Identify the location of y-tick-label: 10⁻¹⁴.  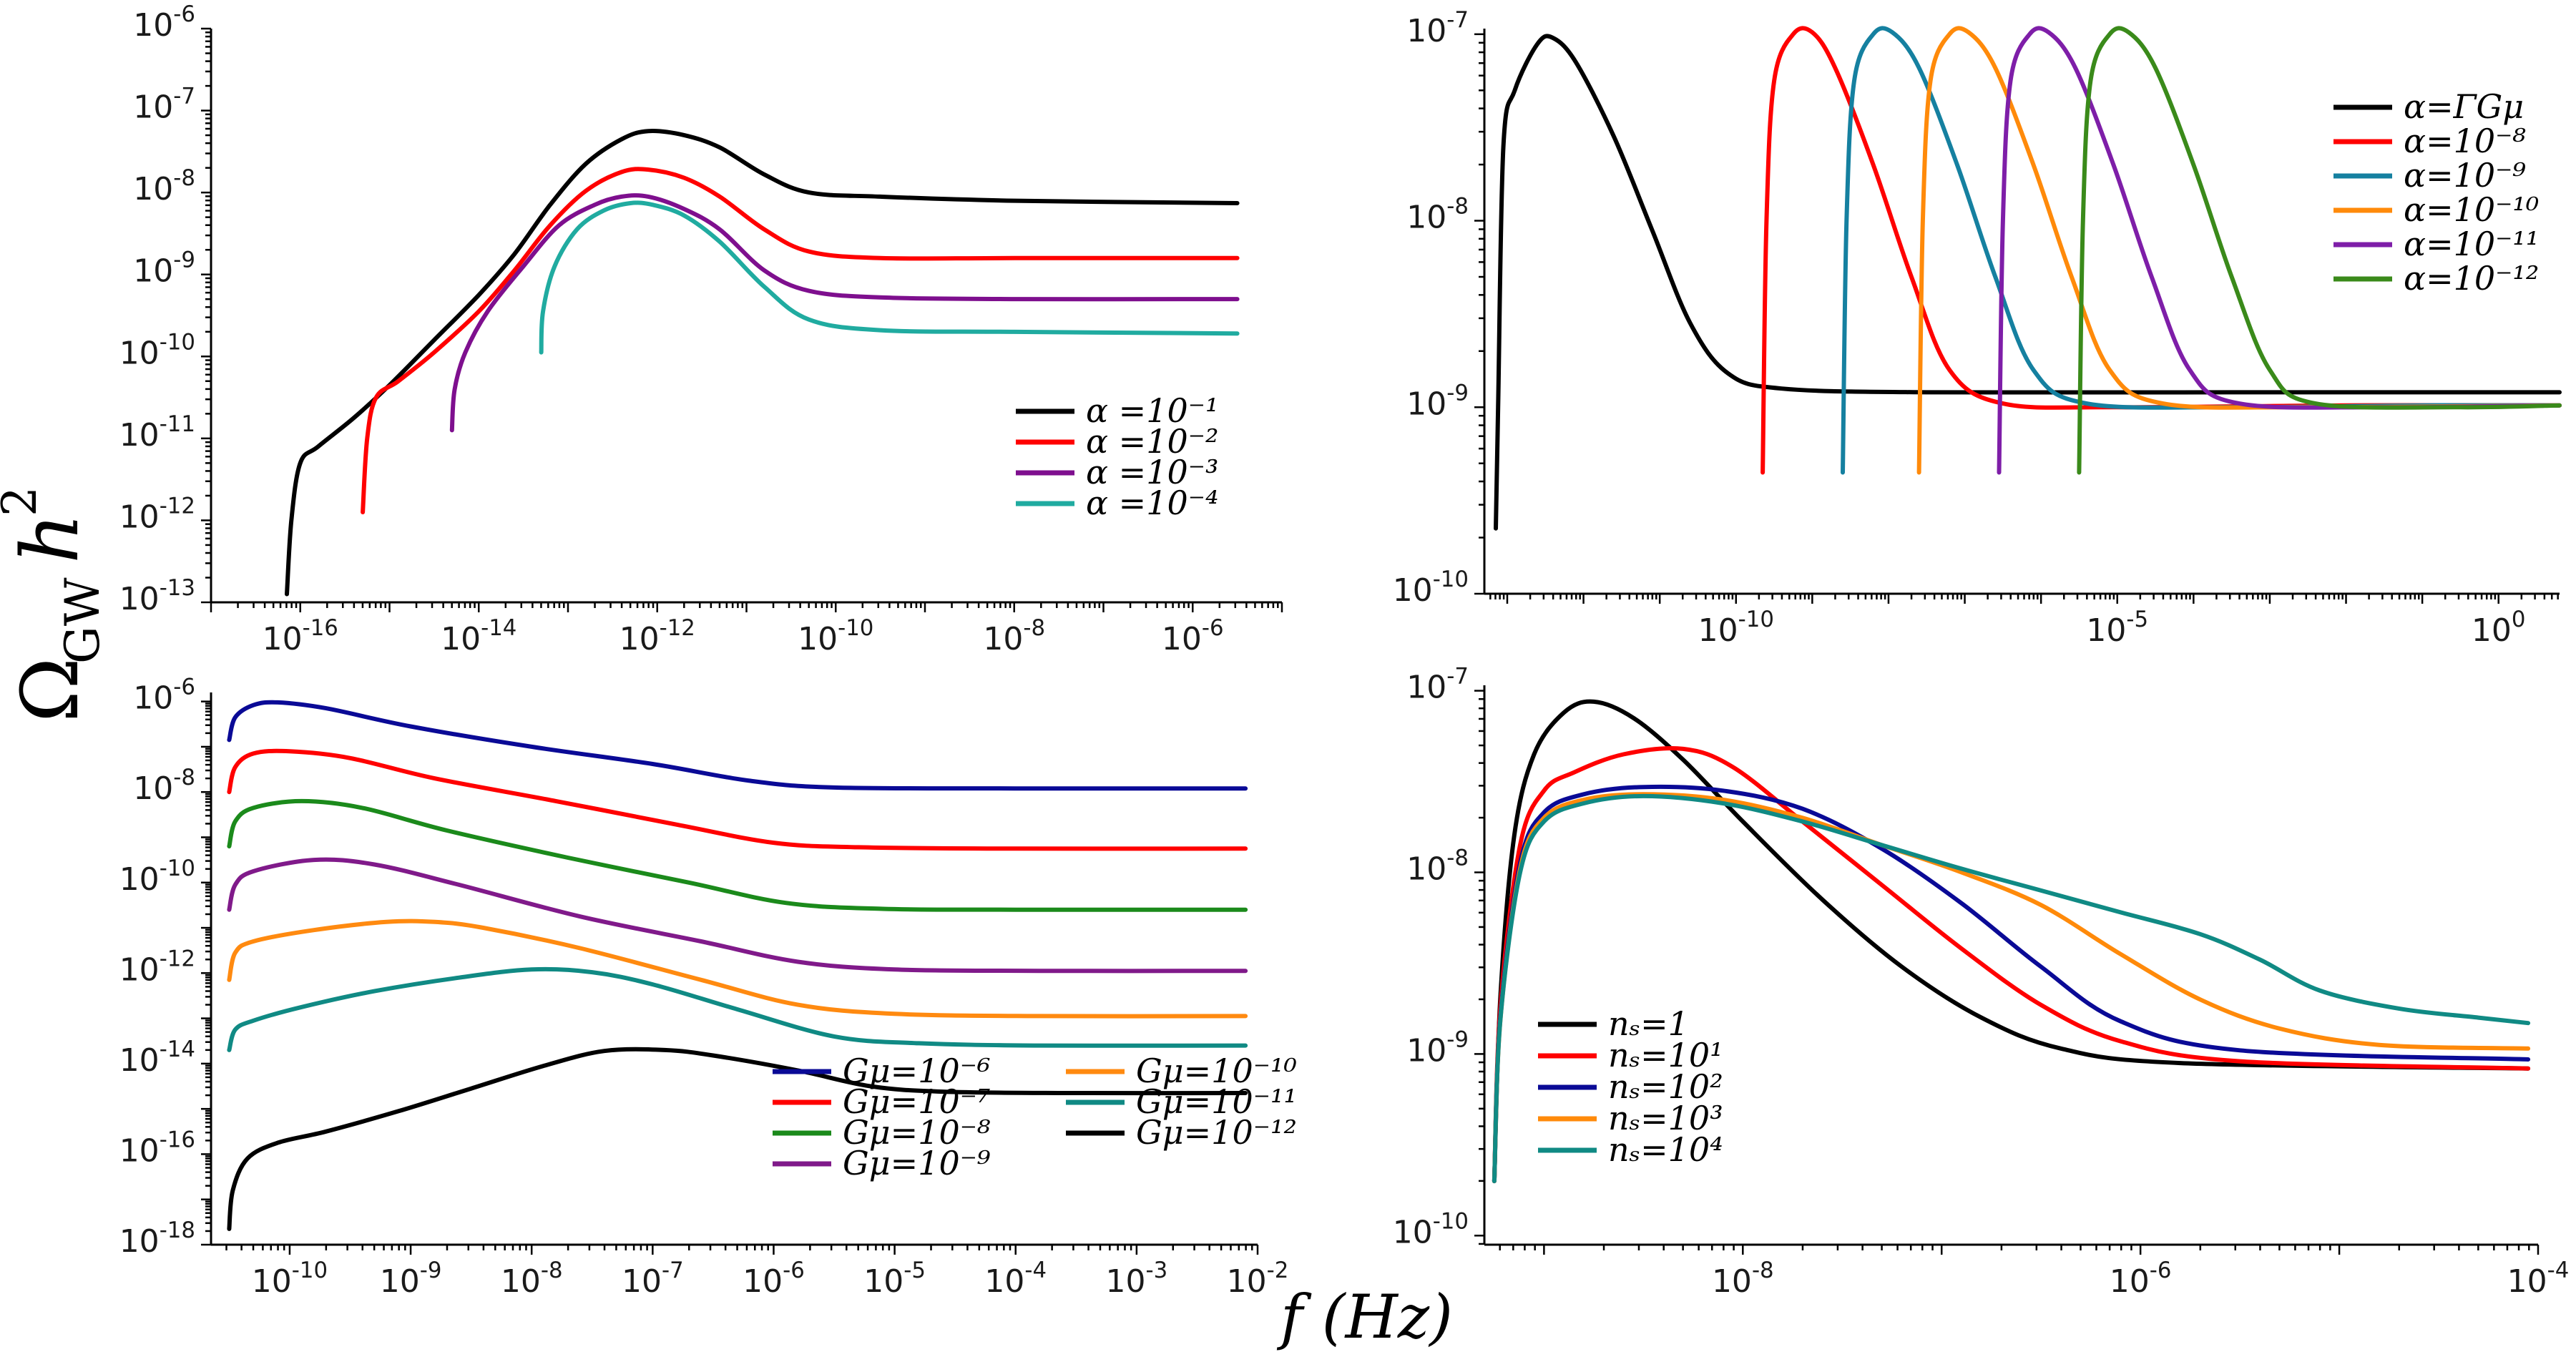
(157, 1058).